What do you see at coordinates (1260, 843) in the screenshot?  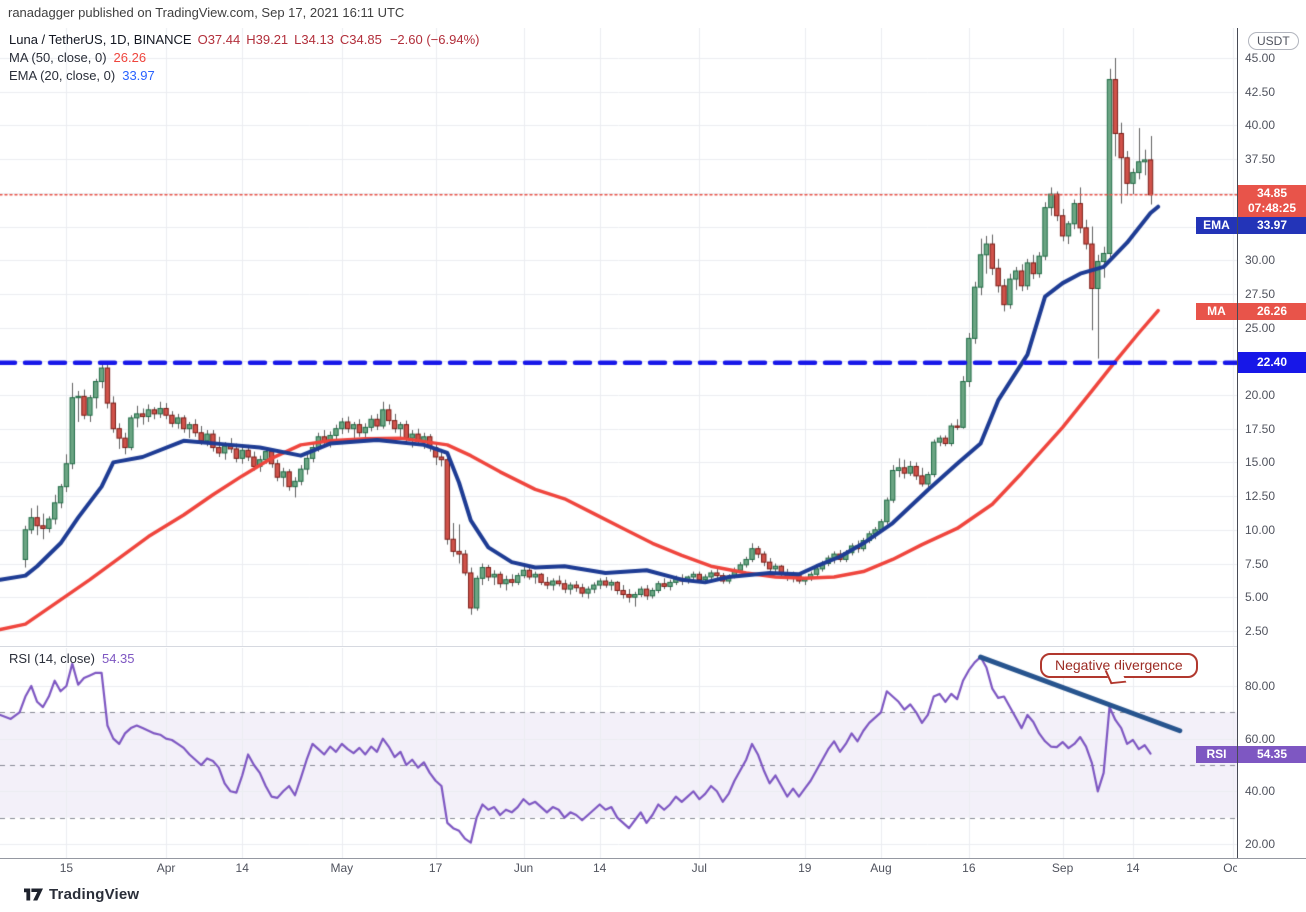 I see `rsi-axis-label: 20.00` at bounding box center [1260, 843].